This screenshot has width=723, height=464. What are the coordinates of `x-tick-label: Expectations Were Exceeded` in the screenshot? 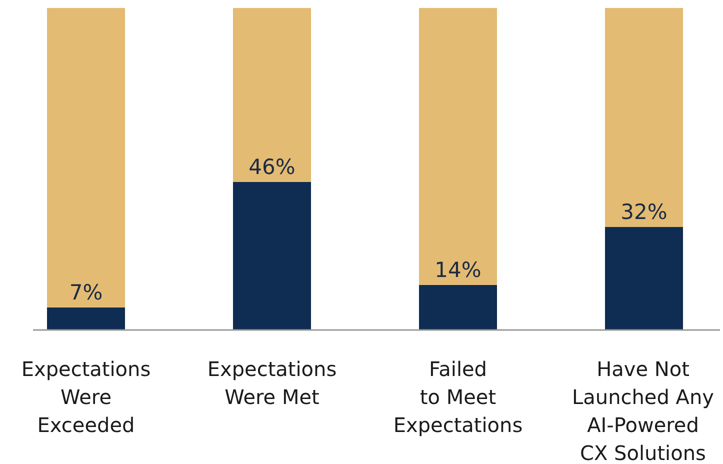 It's located at (86, 397).